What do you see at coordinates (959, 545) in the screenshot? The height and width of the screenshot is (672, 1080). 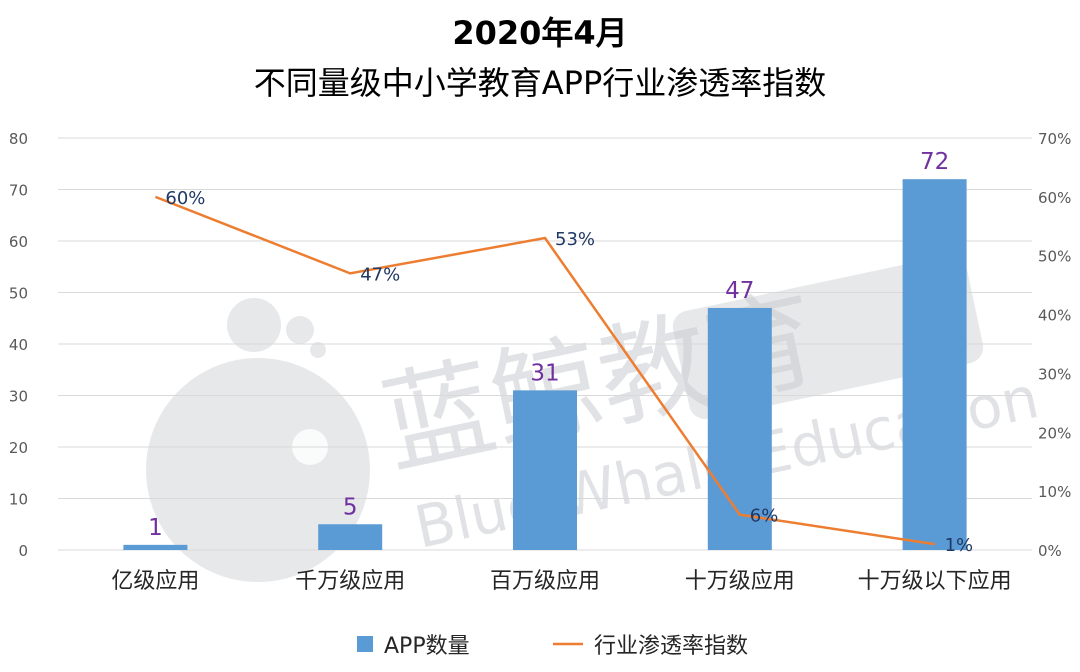 I see `line-data-label: 1%` at bounding box center [959, 545].